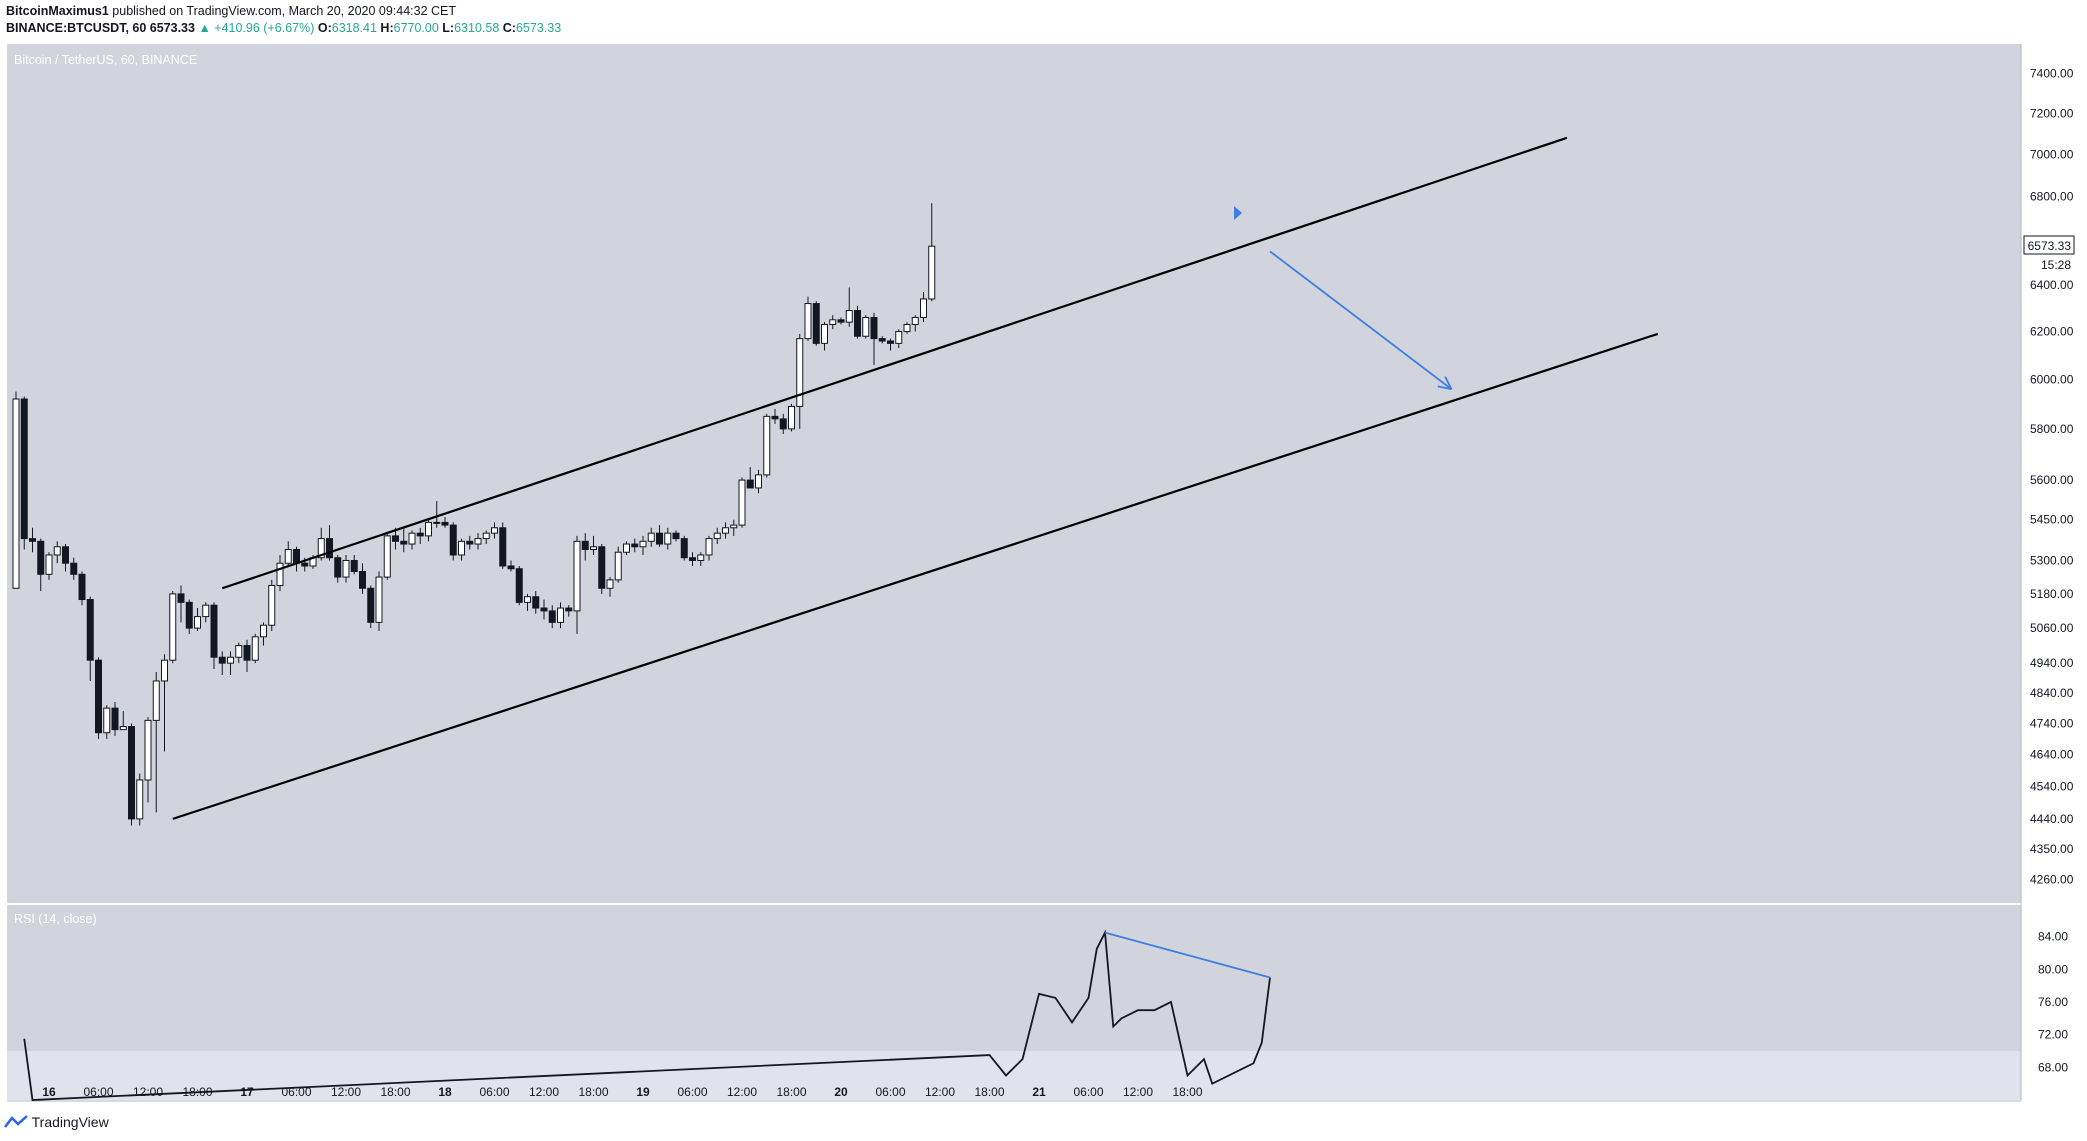 The width and height of the screenshot is (2087, 1141). I want to click on time-tick-label: 18, so click(445, 1092).